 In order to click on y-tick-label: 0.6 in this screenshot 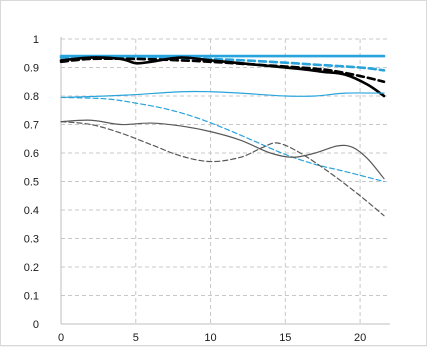, I will do `click(31, 154)`.